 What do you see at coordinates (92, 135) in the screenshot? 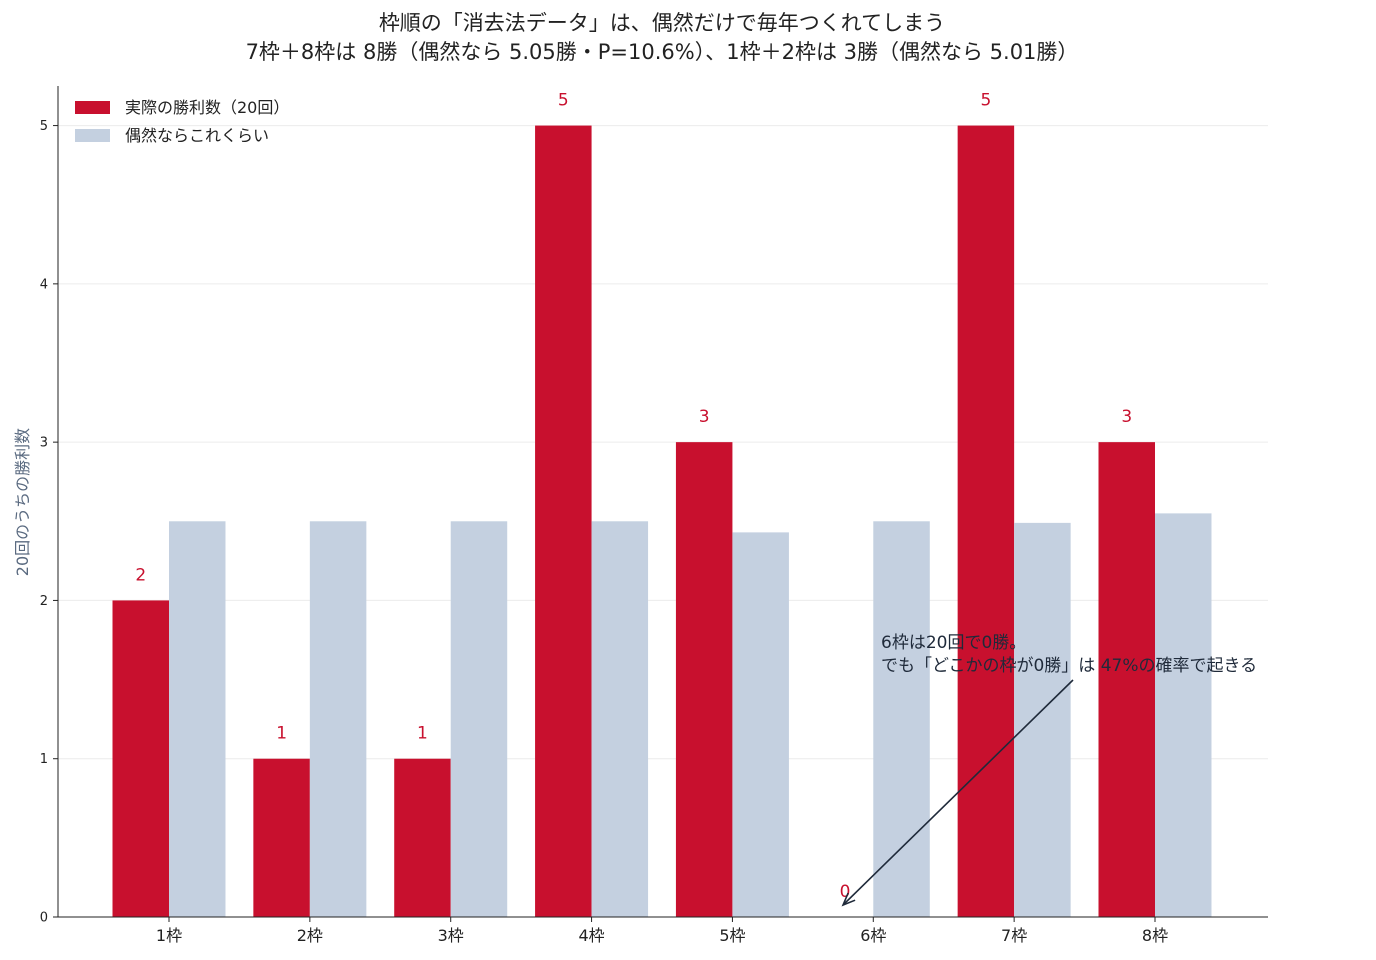
I see `legend-swatch-expected` at bounding box center [92, 135].